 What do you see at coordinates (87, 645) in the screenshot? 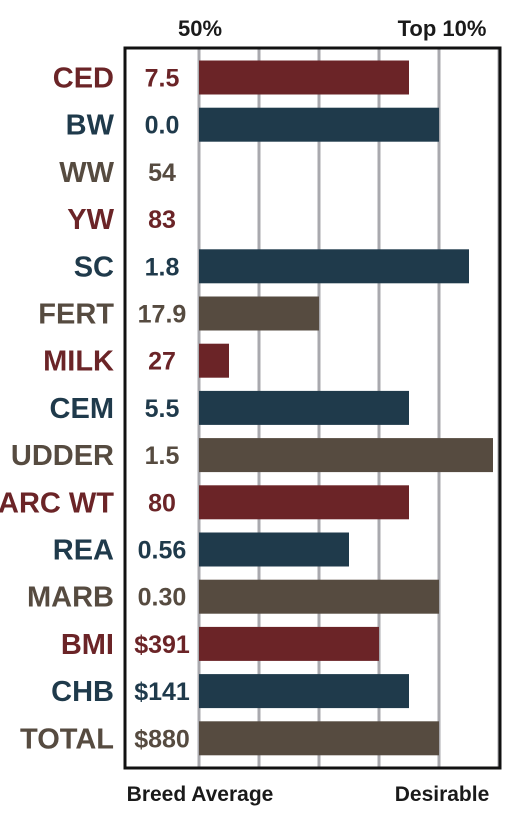
I see `trait-label: BMI` at bounding box center [87, 645].